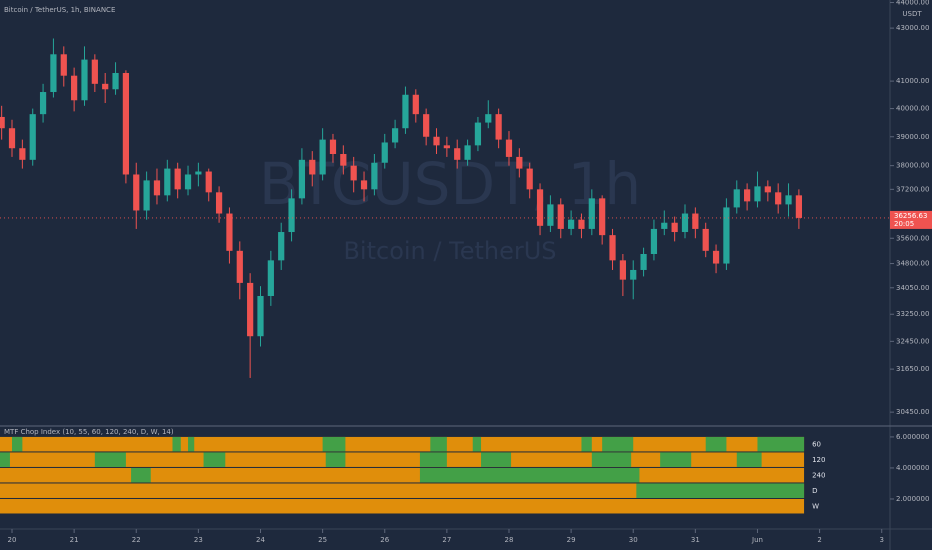  What do you see at coordinates (816, 445) in the screenshot?
I see `chop-row-label: 60` at bounding box center [816, 445].